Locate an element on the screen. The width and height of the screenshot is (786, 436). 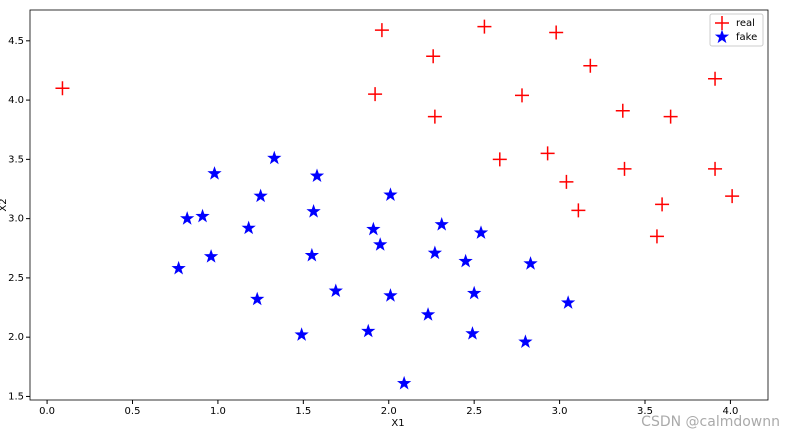
x-tick-label: 0.0 is located at coordinates (47, 411).